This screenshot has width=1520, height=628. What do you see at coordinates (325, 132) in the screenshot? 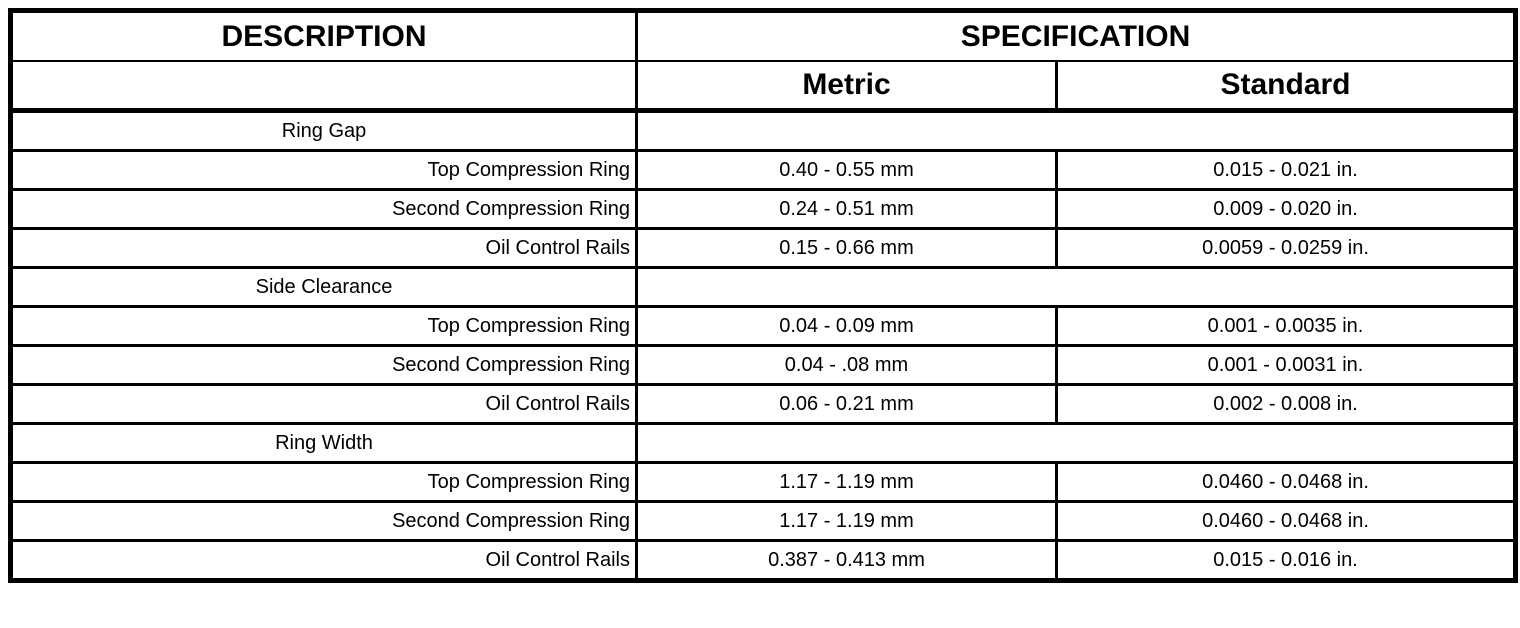
I see `section-title: Ring Gap` at bounding box center [325, 132].